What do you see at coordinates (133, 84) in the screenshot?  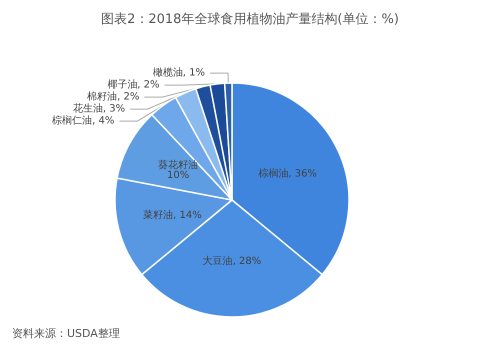 I see `slice-label: 椰子油, 2%` at bounding box center [133, 84].